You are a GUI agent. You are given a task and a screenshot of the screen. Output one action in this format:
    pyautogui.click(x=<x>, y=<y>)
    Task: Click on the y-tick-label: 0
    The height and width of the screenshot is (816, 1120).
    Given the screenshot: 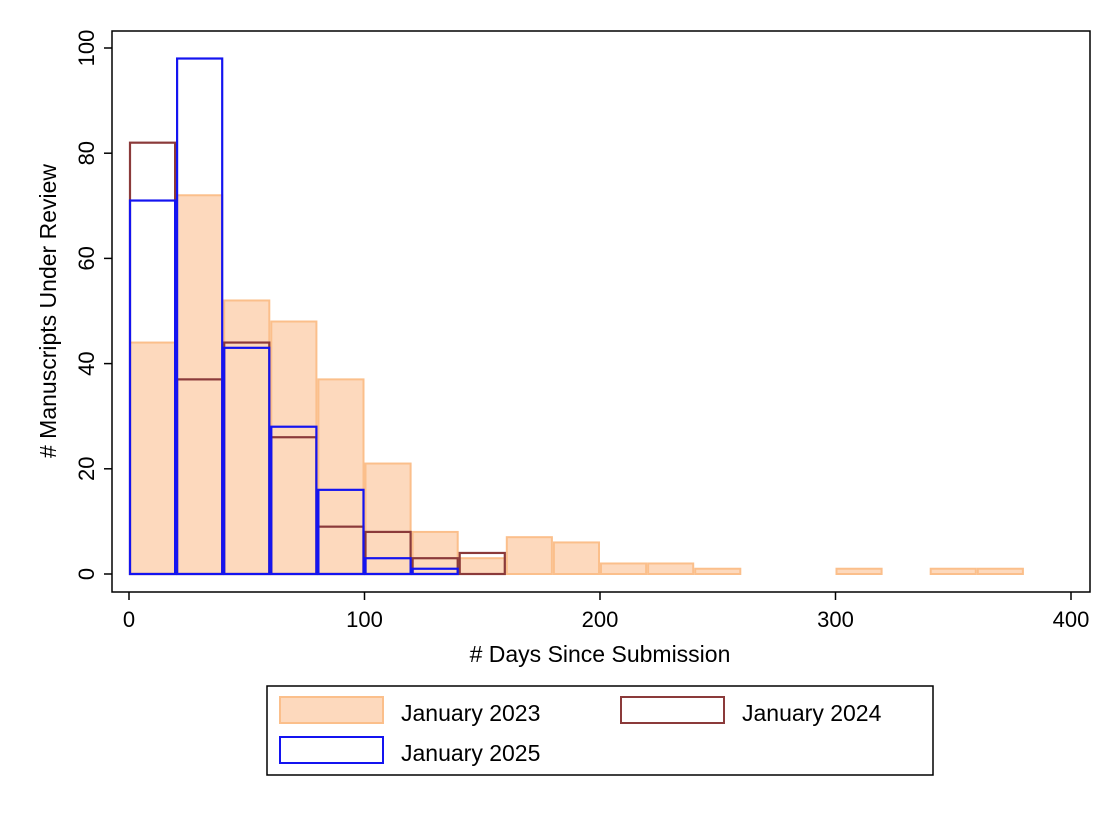 What is the action you would take?
    pyautogui.click(x=86, y=574)
    